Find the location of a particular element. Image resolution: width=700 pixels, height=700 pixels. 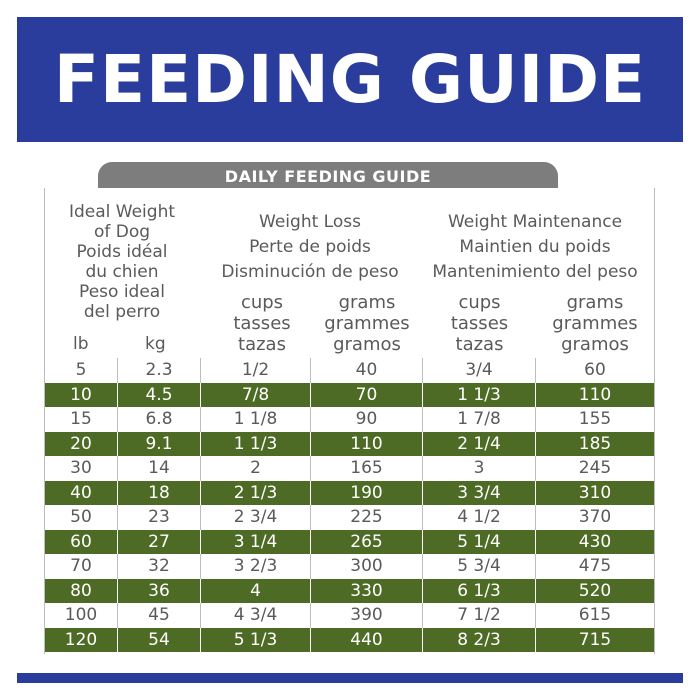

kg-cell: 2.3 is located at coordinates (159, 370).